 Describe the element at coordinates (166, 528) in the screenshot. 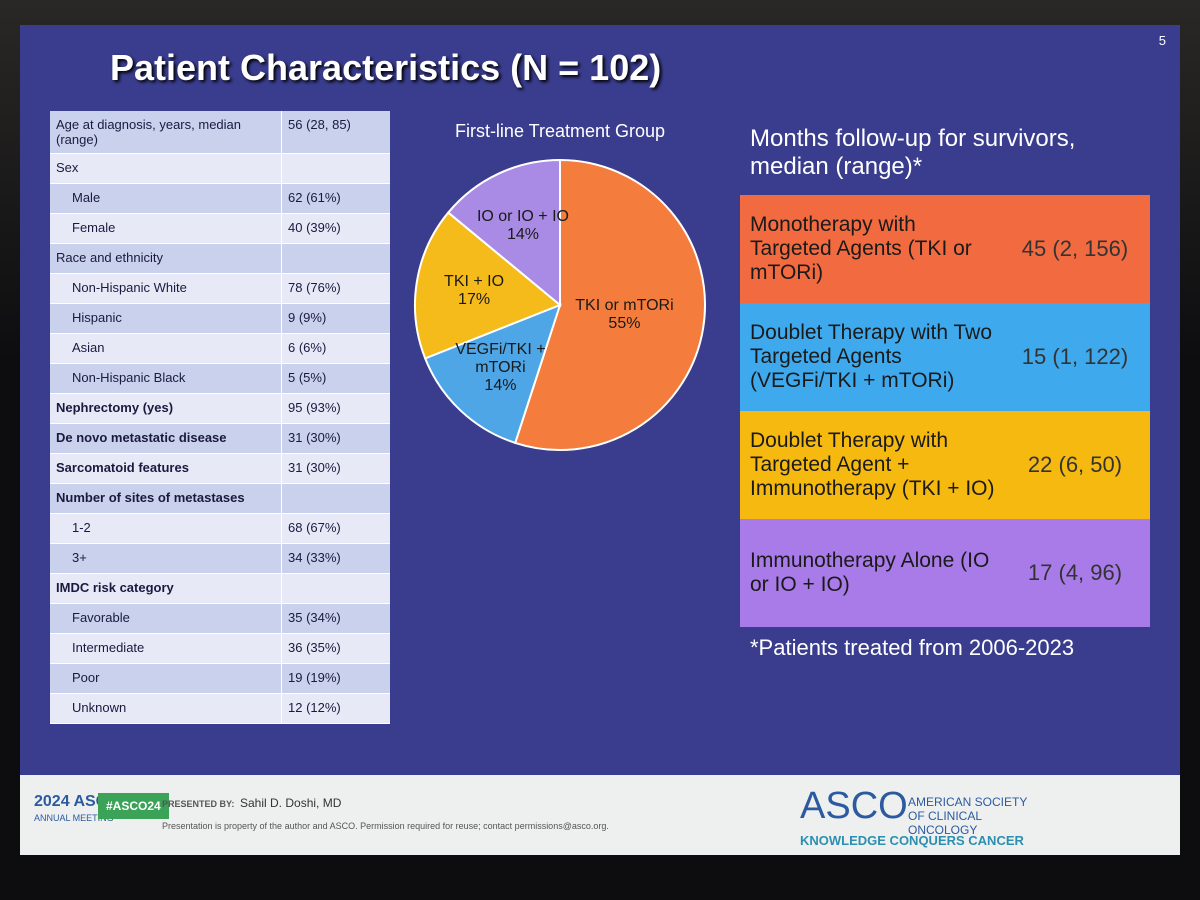

I see `row-label: 1-2` at that location.